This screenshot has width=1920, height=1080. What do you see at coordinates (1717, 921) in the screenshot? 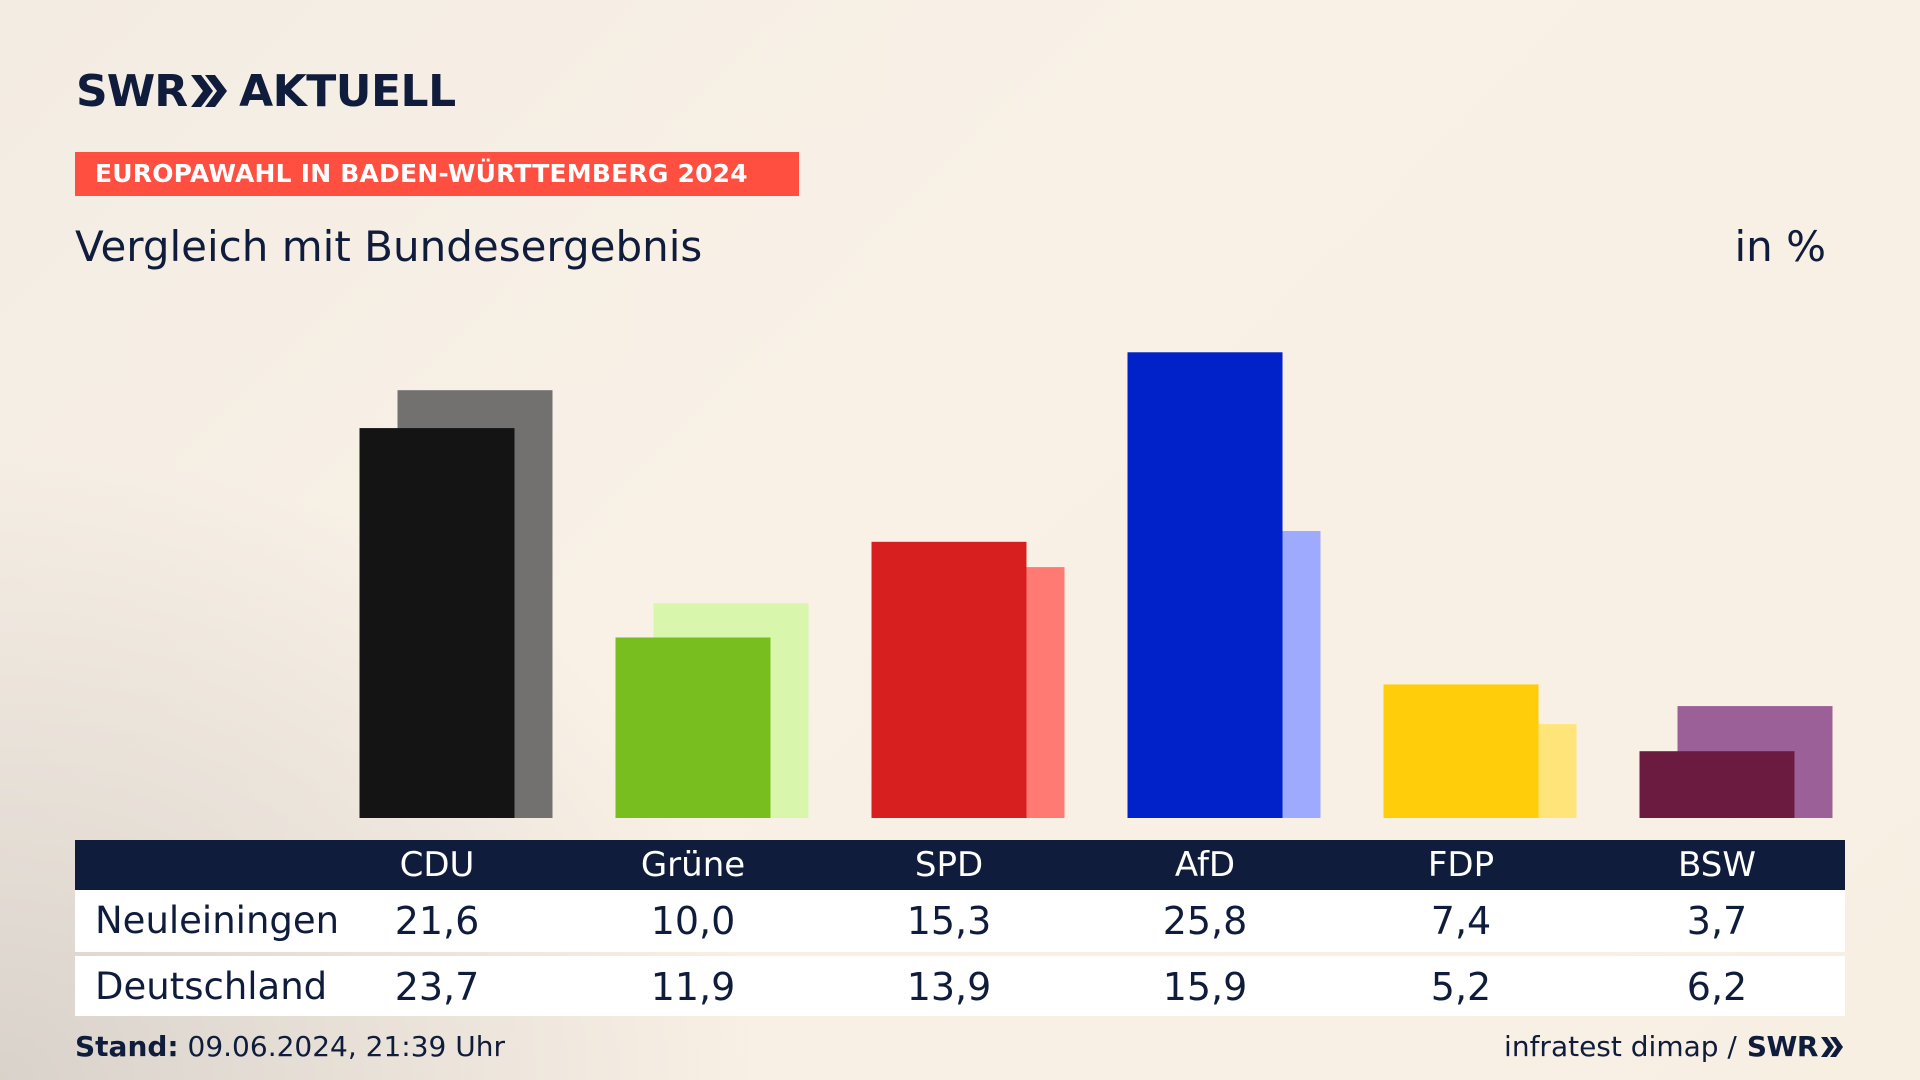
I see `value-local-5: 3,7` at bounding box center [1717, 921].